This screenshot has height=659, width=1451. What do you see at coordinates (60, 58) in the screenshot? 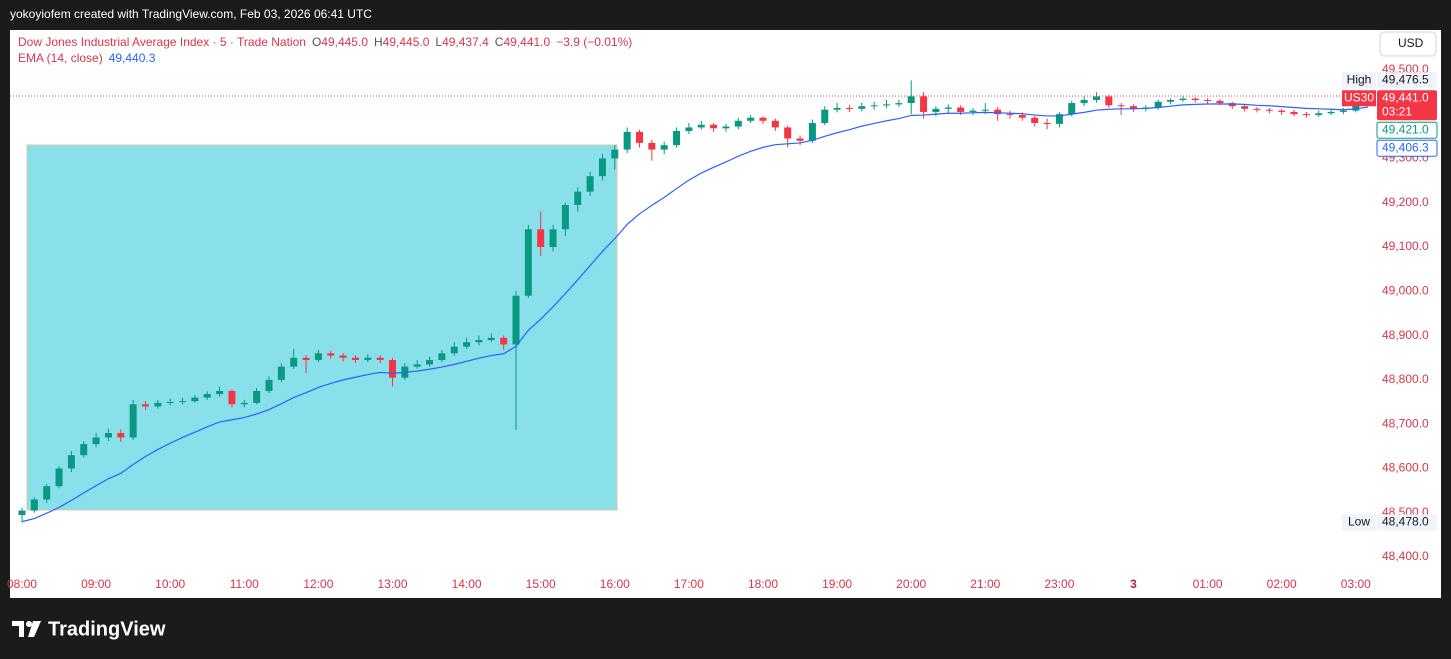
I see `indicator-name: EMA (14, close)` at bounding box center [60, 58].